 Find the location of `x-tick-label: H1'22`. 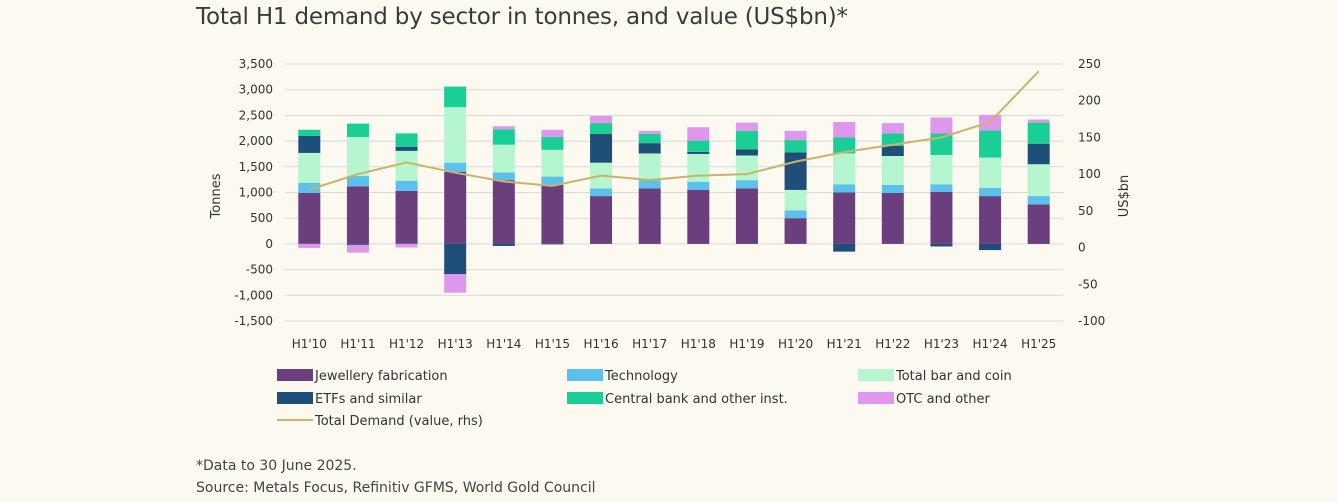

x-tick-label: H1'22 is located at coordinates (892, 344).